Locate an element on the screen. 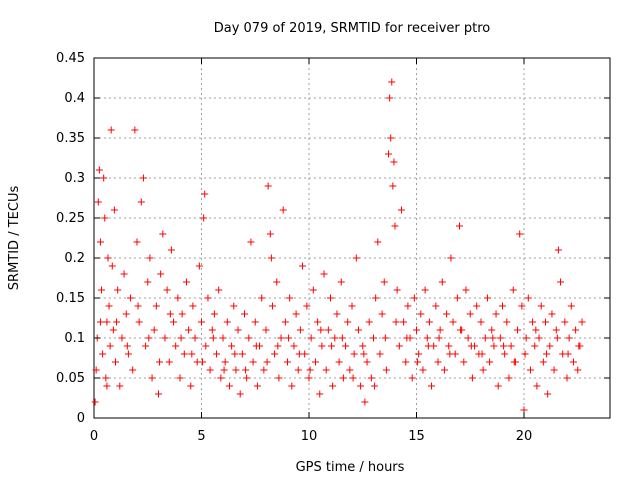  y-tick-label: 0.15 is located at coordinates (70, 298).